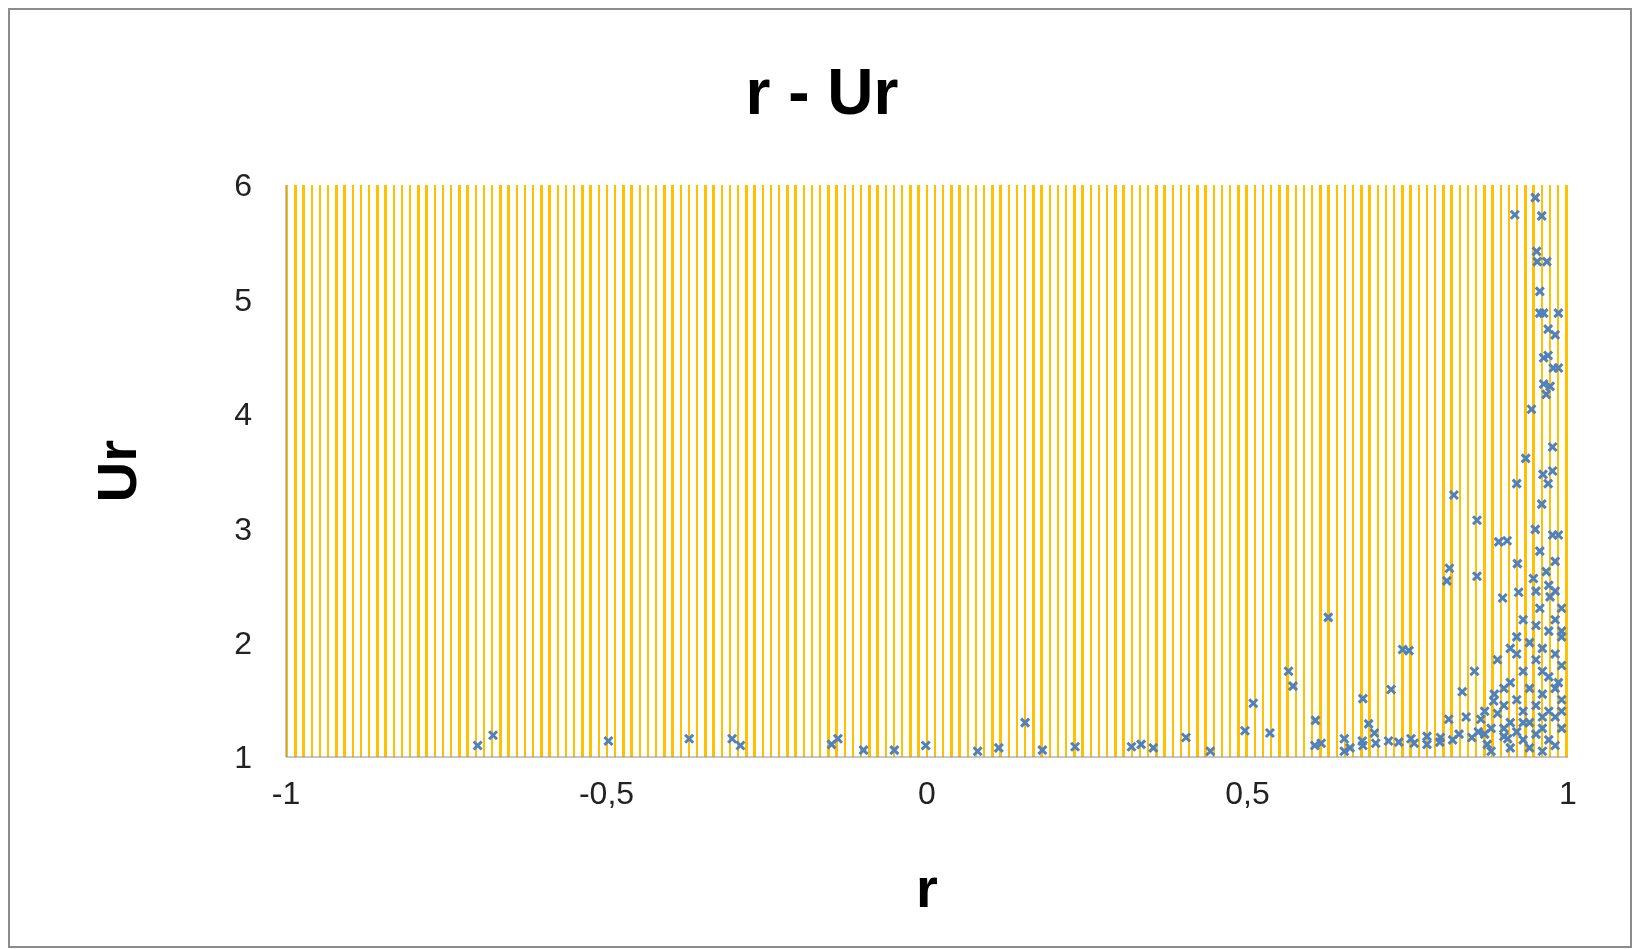  What do you see at coordinates (243, 185) in the screenshot?
I see `y-tick-label: 6` at bounding box center [243, 185].